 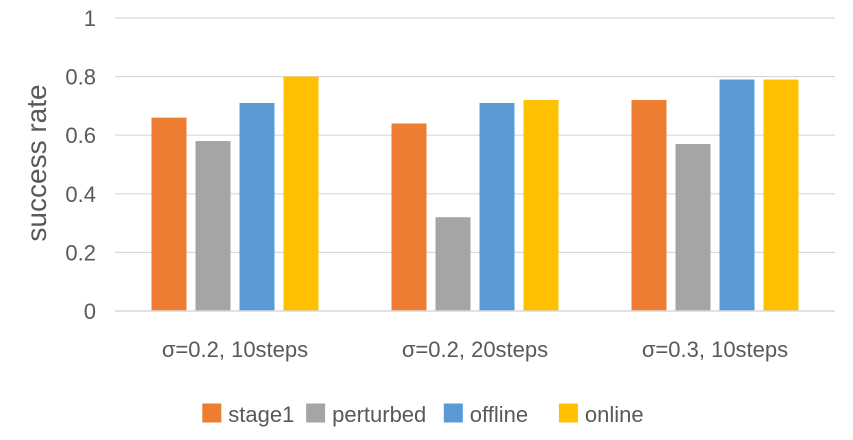 What do you see at coordinates (379, 414) in the screenshot?
I see `legend-label-perturbed: perturbed` at bounding box center [379, 414].